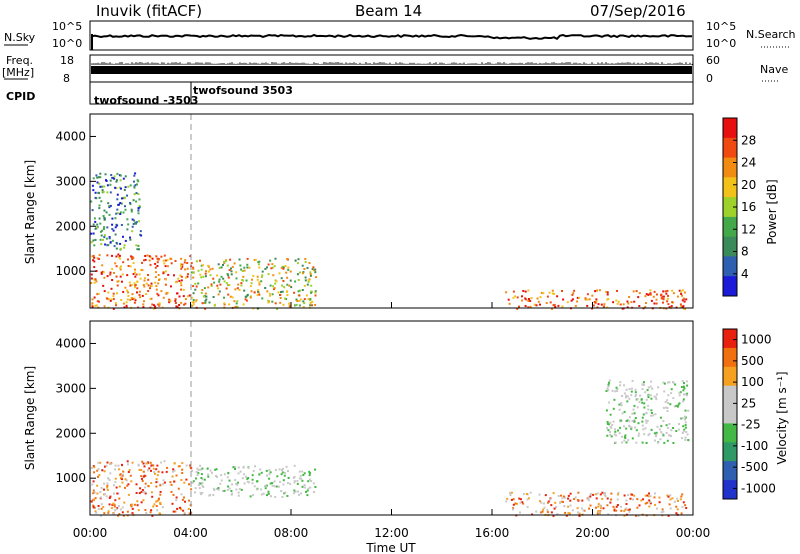  Describe the element at coordinates (730, 128) in the screenshot. I see `colorbar-segment` at that location.